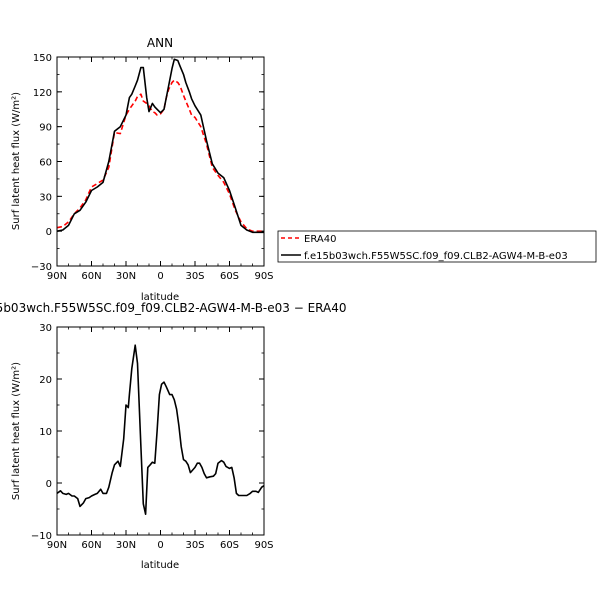 The width and height of the screenshot is (601, 602). Describe the element at coordinates (160, 155) in the screenshot. I see `series-line-era40` at that location.